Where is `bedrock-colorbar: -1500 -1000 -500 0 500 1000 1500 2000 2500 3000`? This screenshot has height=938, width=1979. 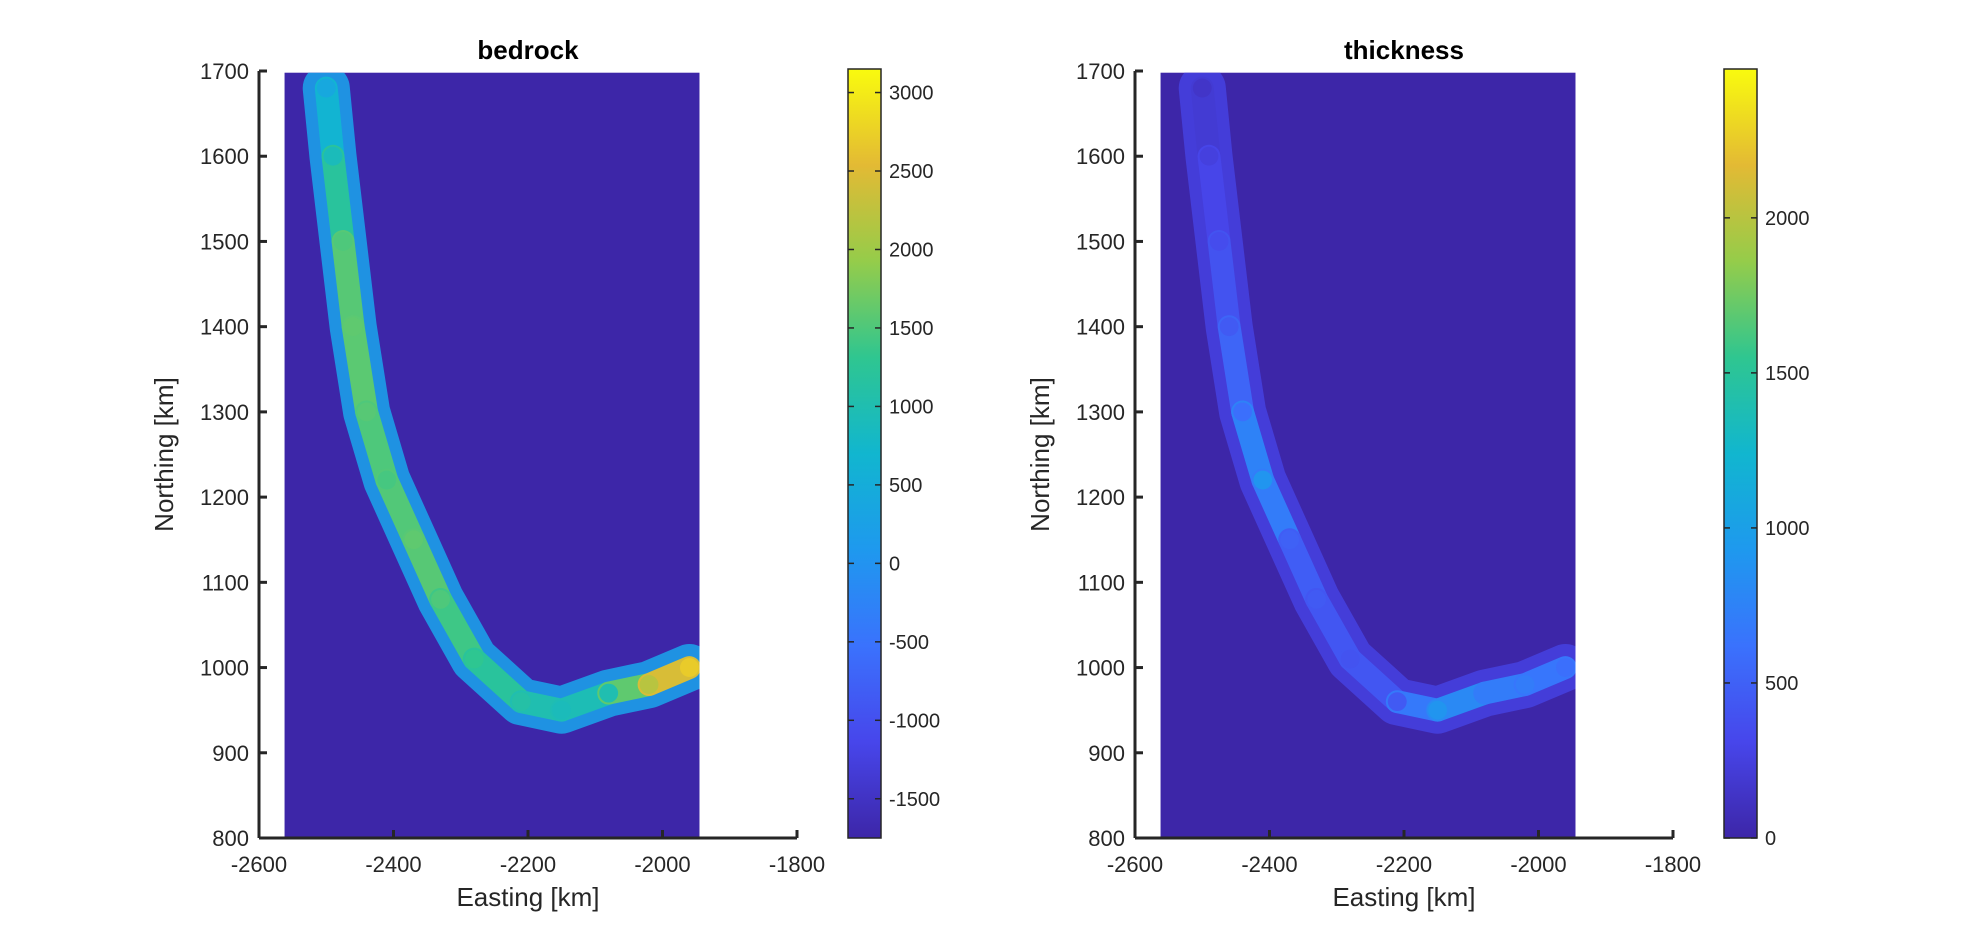
bedrock-colorbar: -1500 -1000 -500 0 500 1000 1500 2000 2500 3000 is located at coordinates (893, 453).